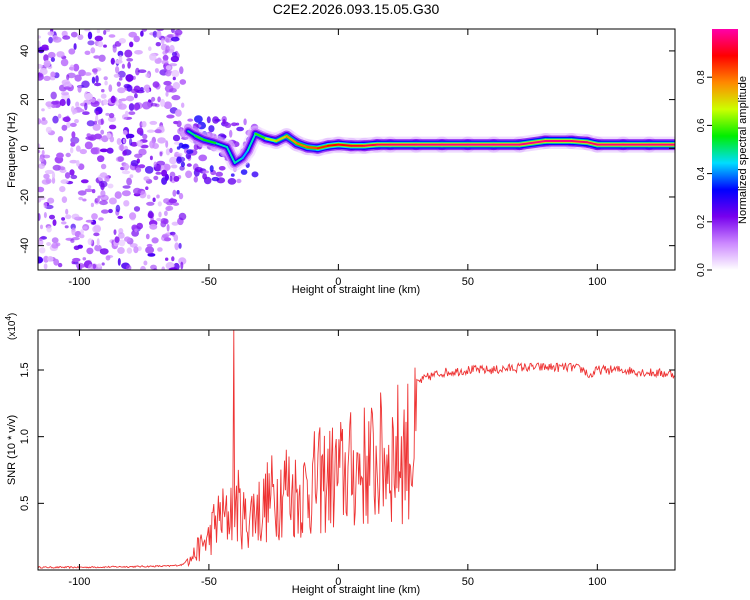 This screenshot has height=600, width=750. I want to click on y-tick-label: 20, so click(25, 99).